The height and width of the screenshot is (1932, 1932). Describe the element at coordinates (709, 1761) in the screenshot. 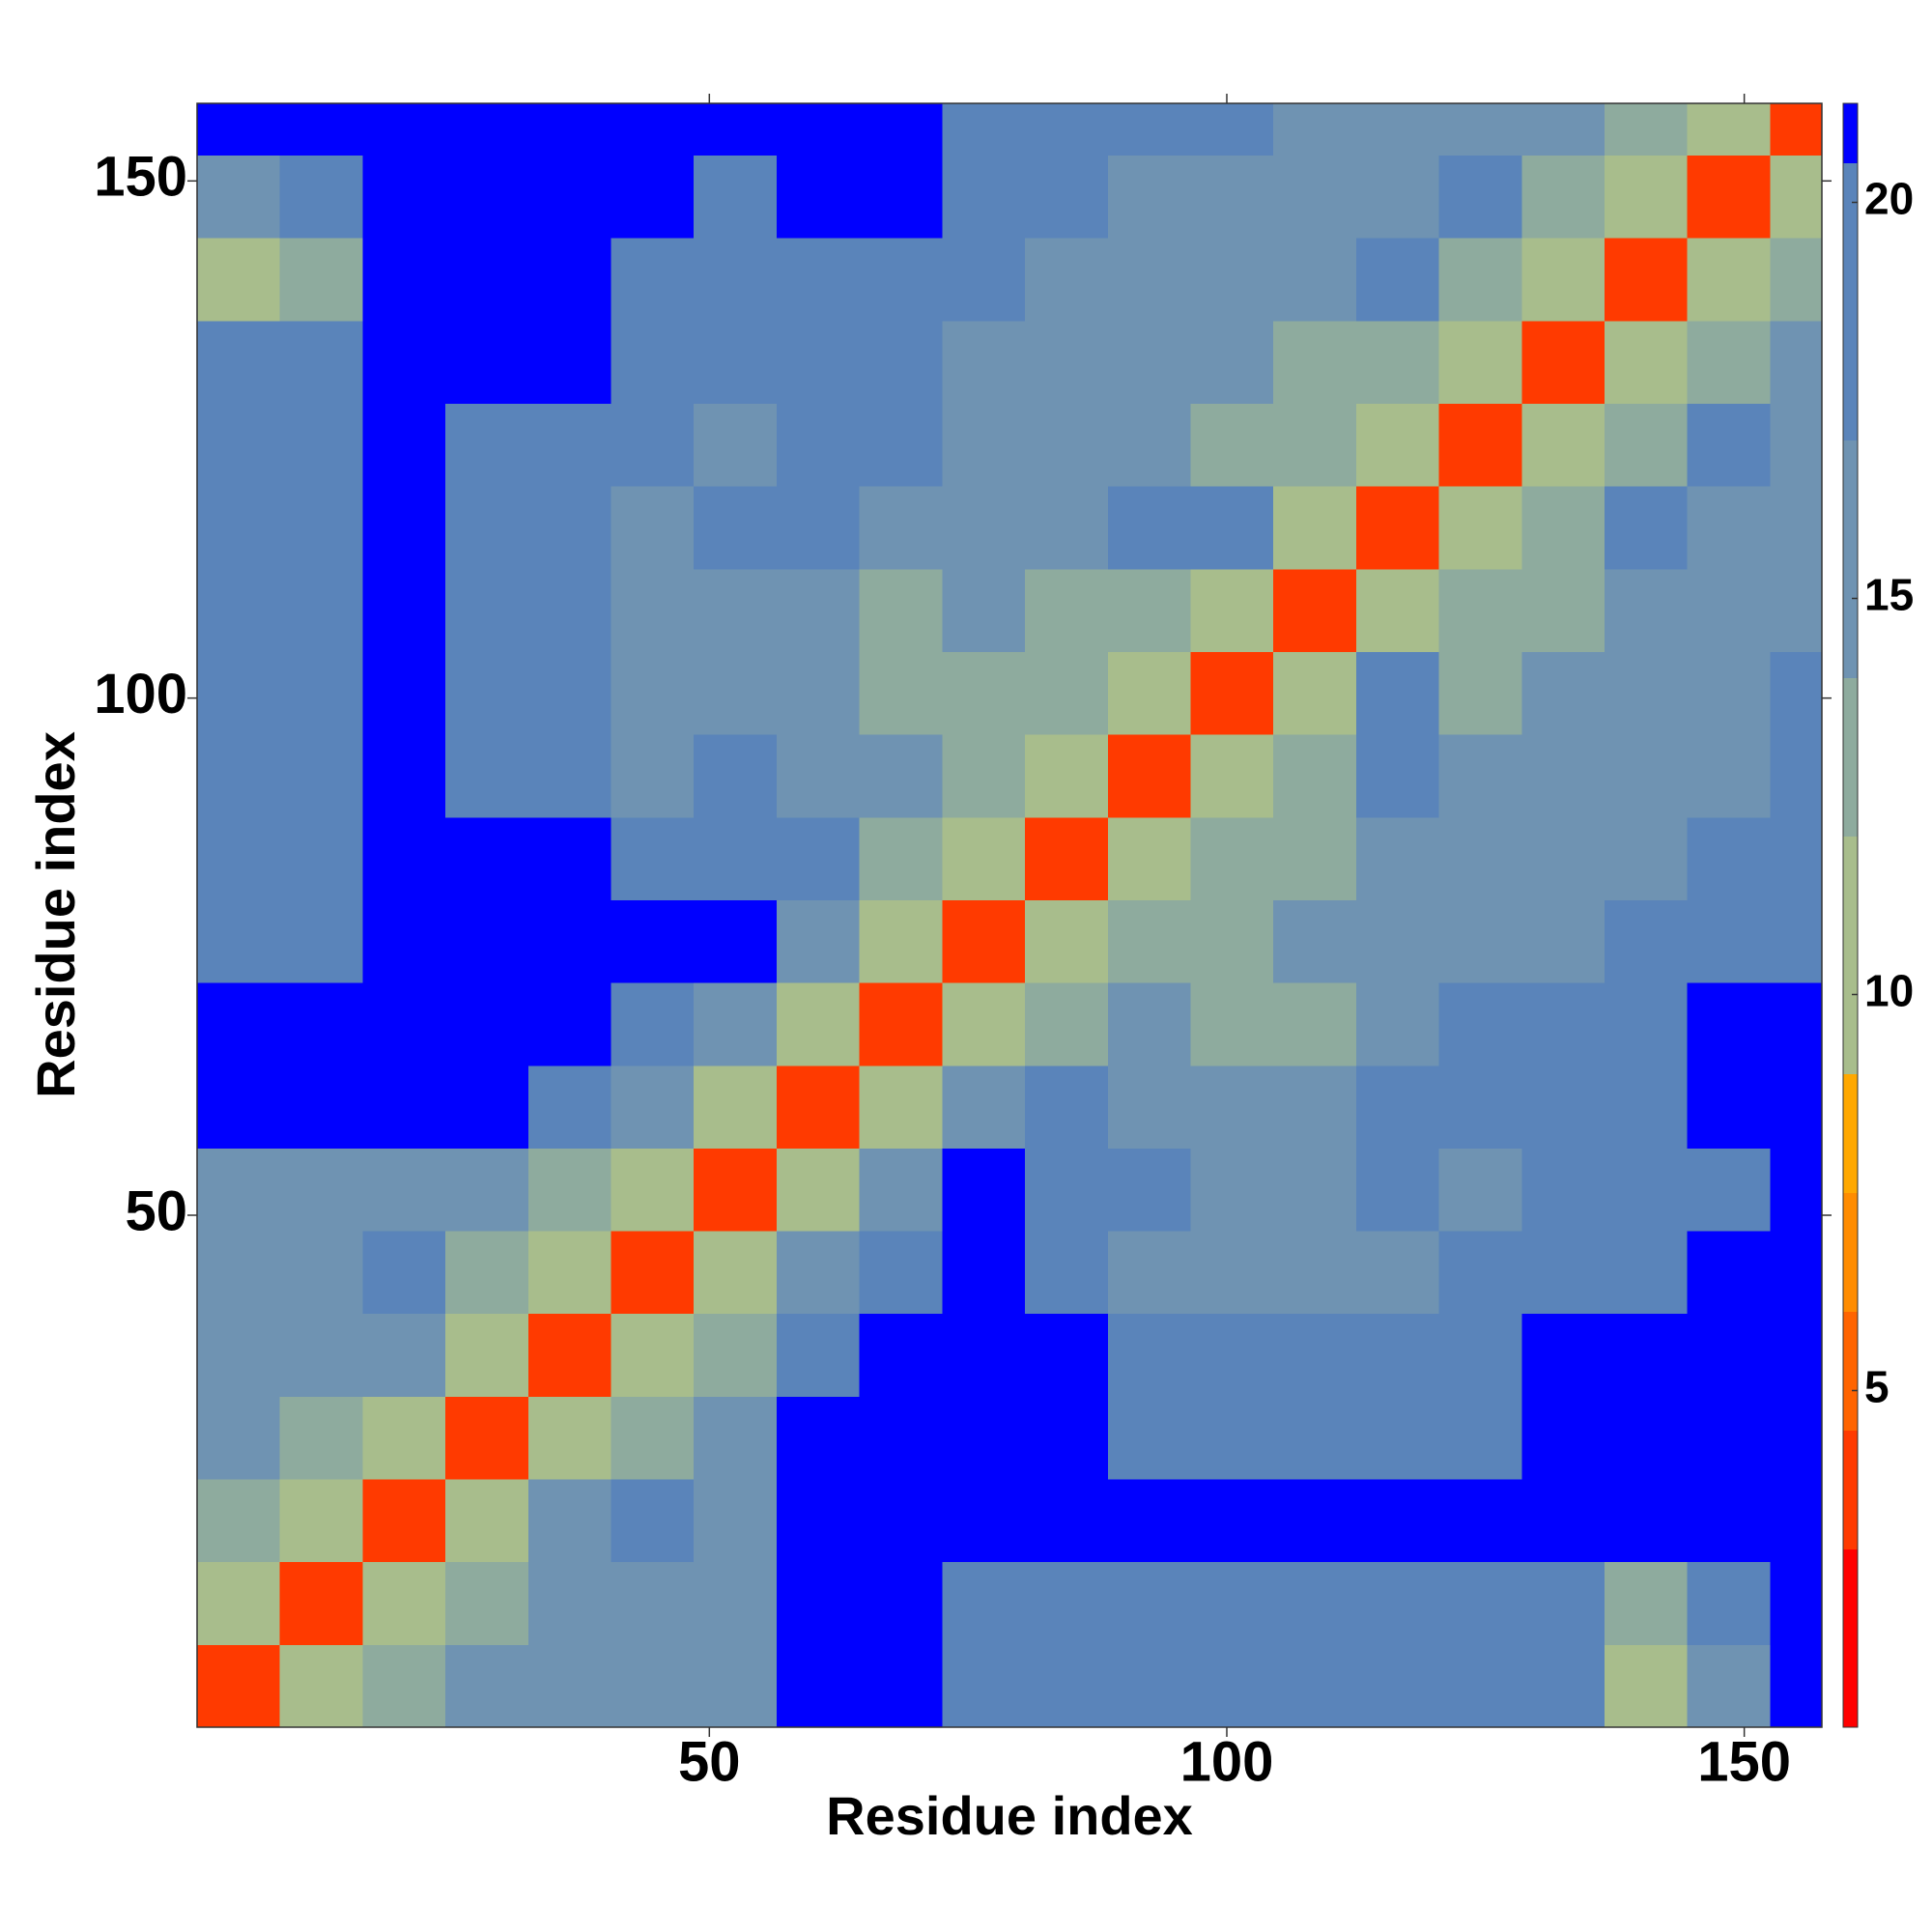

I see `x-tick-label: 50` at that location.